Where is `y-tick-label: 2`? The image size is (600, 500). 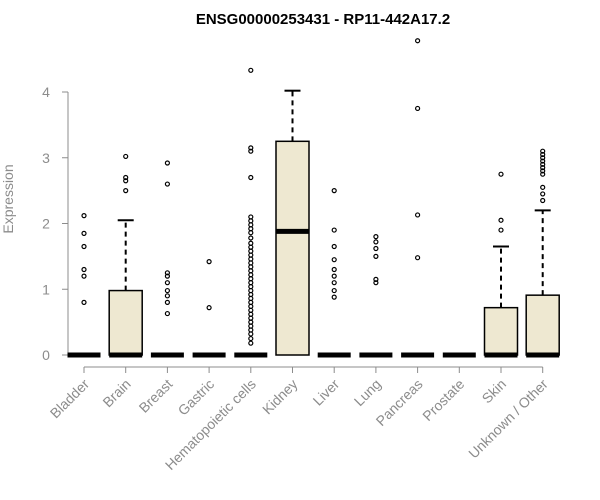 y-tick-label: 2 is located at coordinates (46, 224).